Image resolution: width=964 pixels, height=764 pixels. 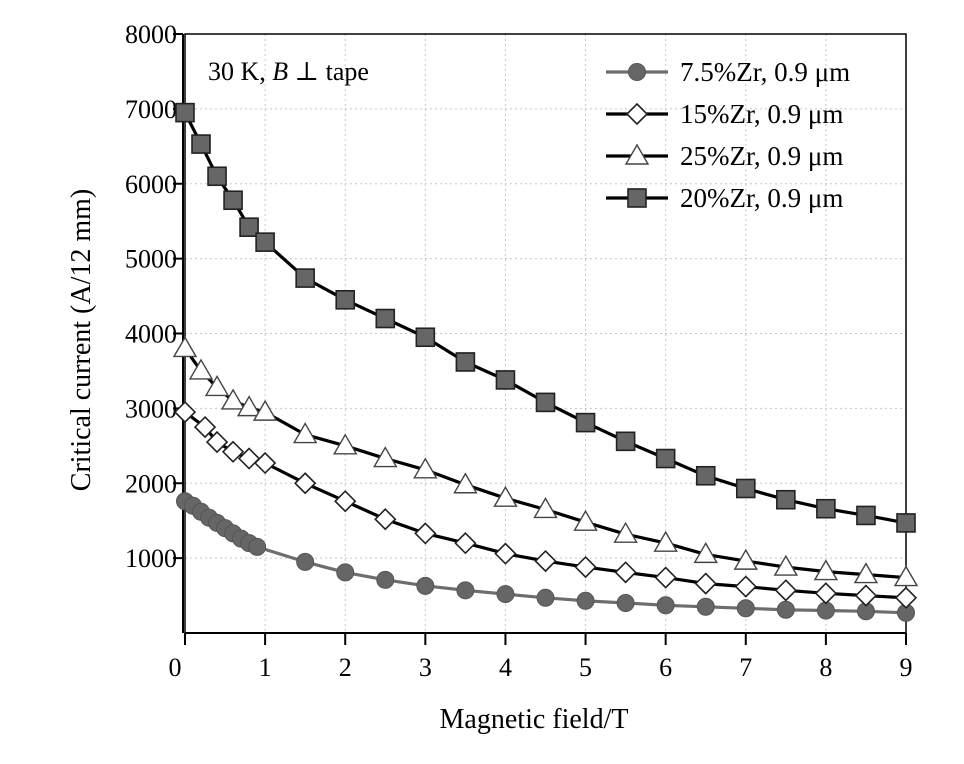 I want to click on legend-label-1: 15%Zr, 0.9 μm, so click(x=761, y=114).